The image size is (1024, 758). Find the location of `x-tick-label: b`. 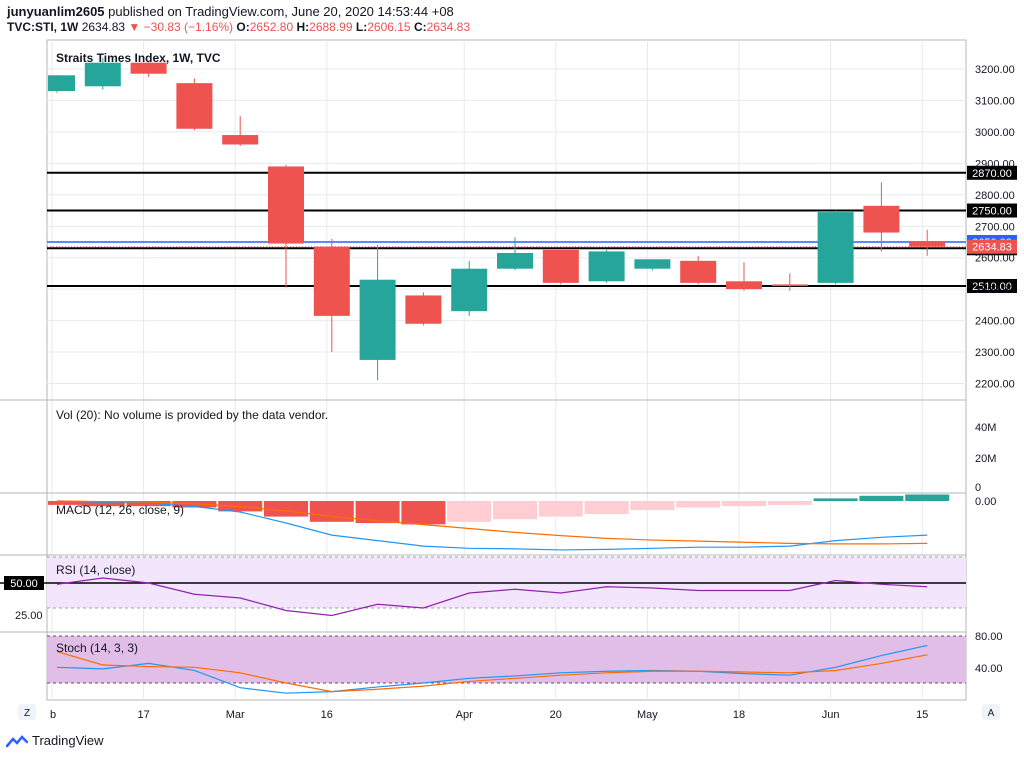

x-tick-label: b is located at coordinates (53, 715).